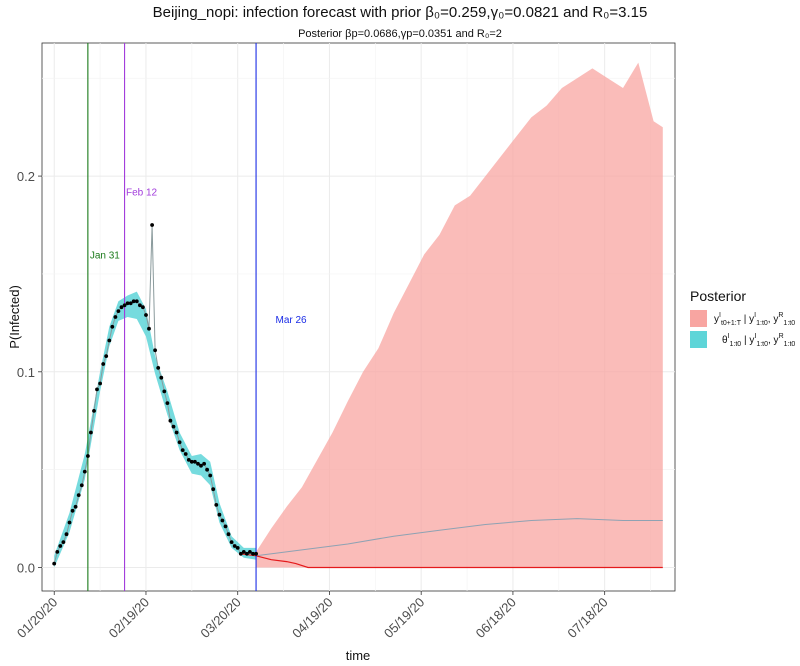 The height and width of the screenshot is (666, 800). What do you see at coordinates (129, 618) in the screenshot?
I see `x-tick-label: 02/19/20` at bounding box center [129, 618].